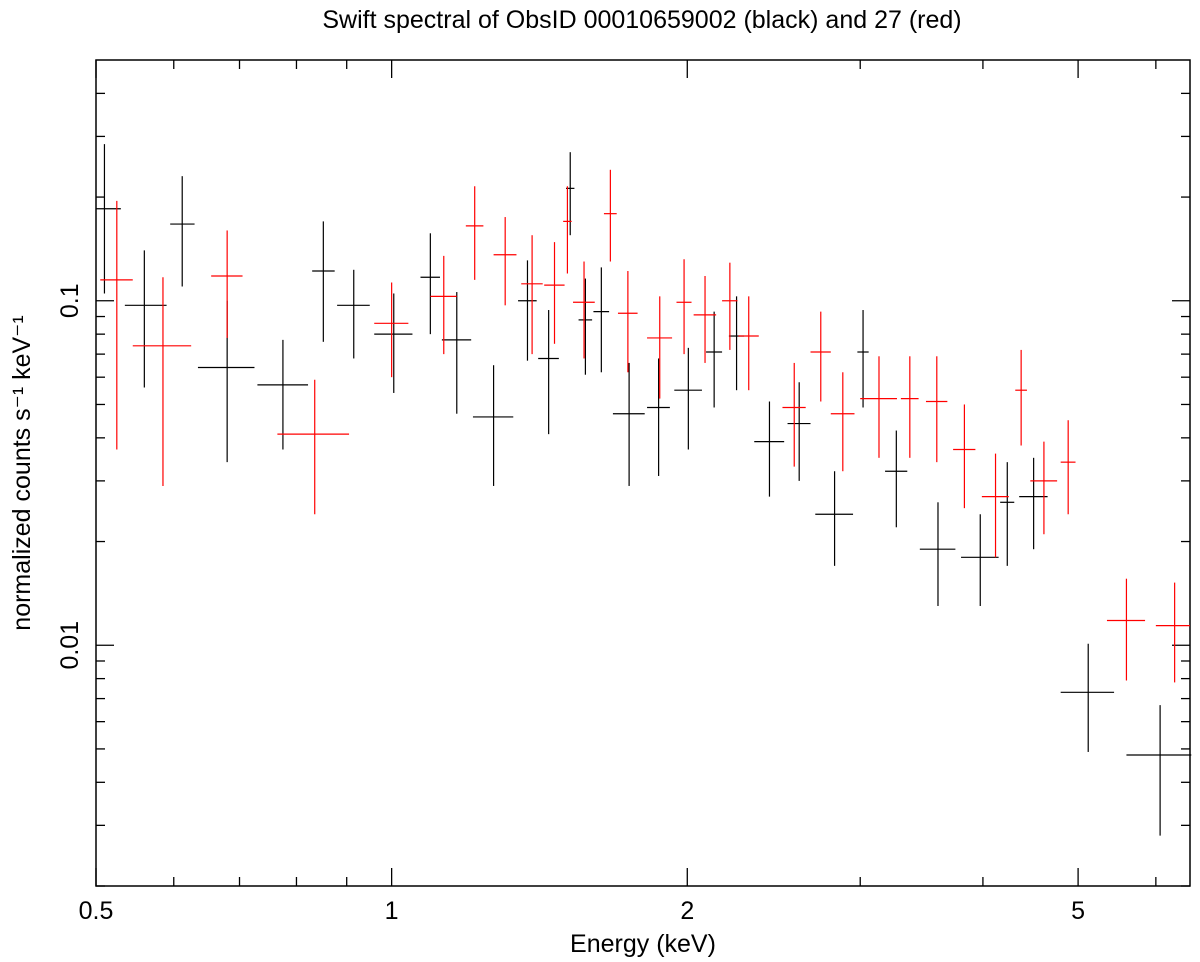 This screenshot has height=962, width=1200. Describe the element at coordinates (1078, 911) in the screenshot. I see `x-tick-label: 5` at that location.